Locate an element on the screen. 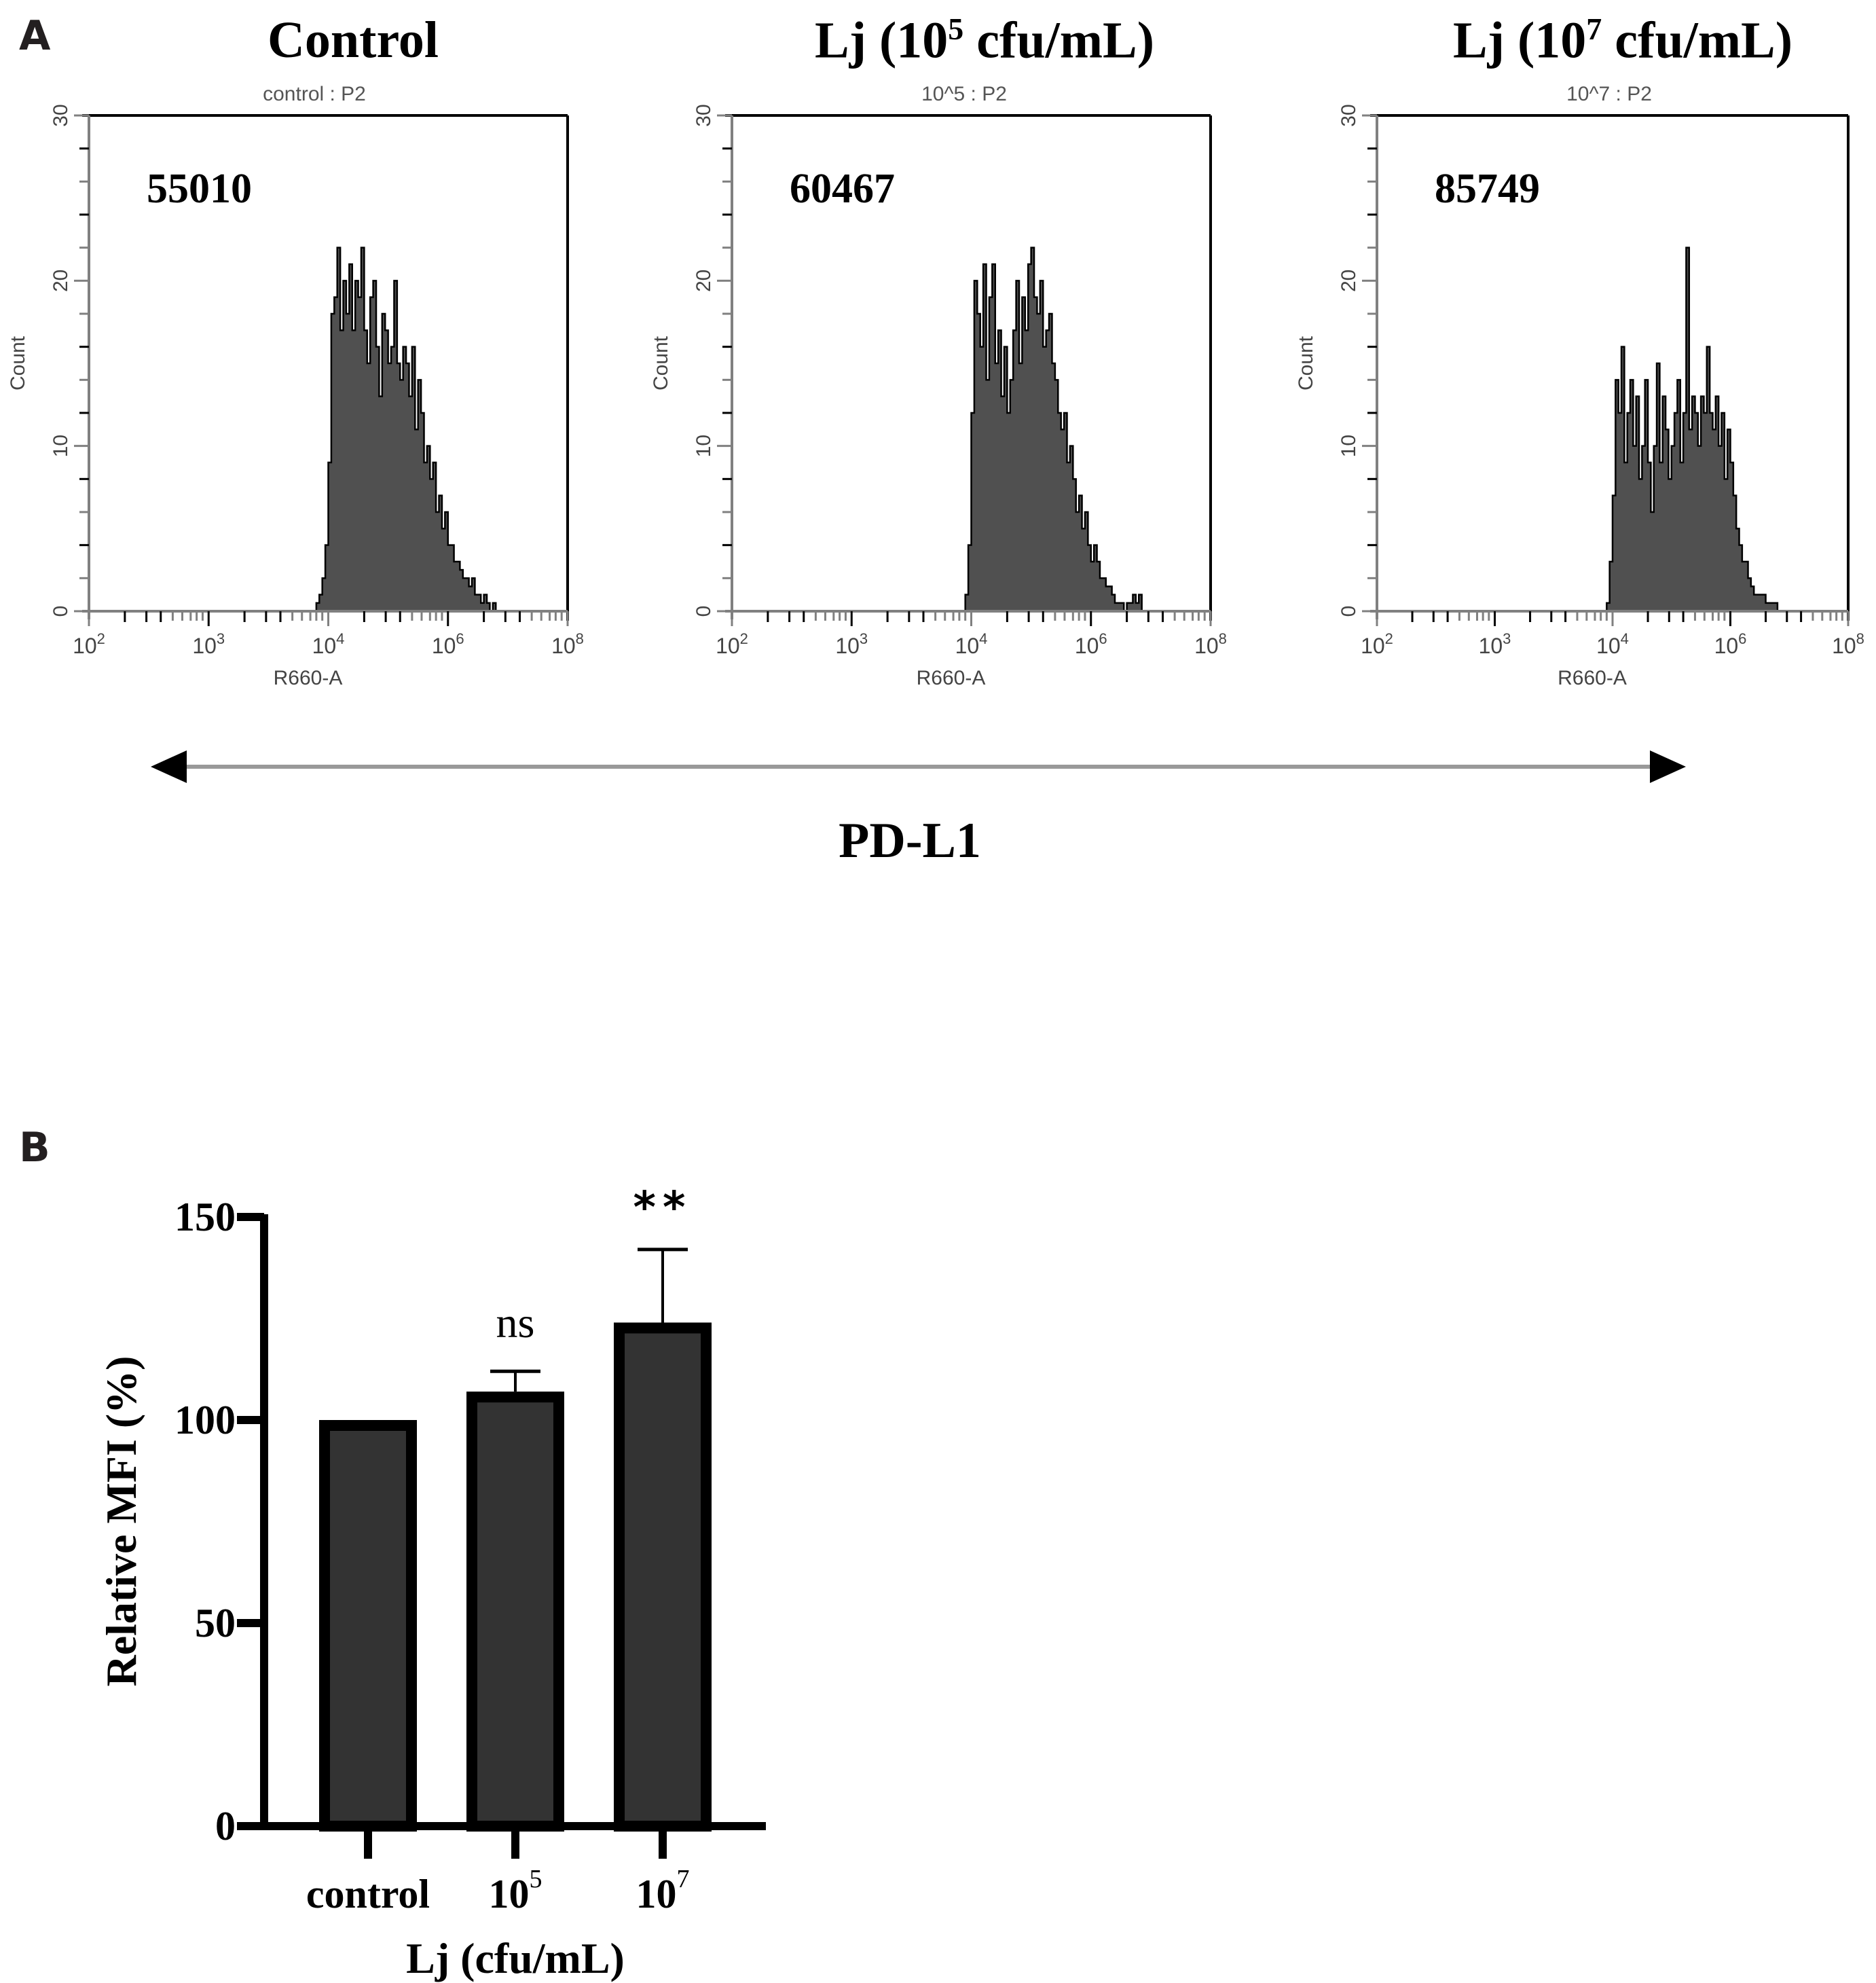  mfi-annotation: 85749 is located at coordinates (1487, 189).